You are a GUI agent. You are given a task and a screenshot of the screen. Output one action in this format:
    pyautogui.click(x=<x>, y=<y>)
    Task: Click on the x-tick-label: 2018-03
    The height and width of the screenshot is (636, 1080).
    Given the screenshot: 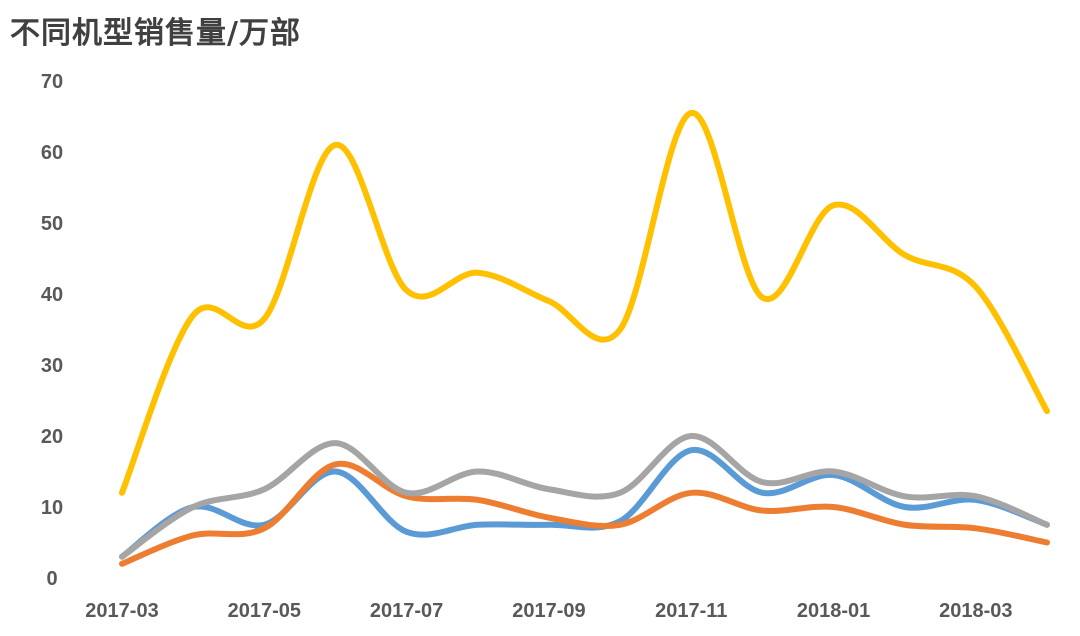 What is the action you would take?
    pyautogui.click(x=975, y=611)
    